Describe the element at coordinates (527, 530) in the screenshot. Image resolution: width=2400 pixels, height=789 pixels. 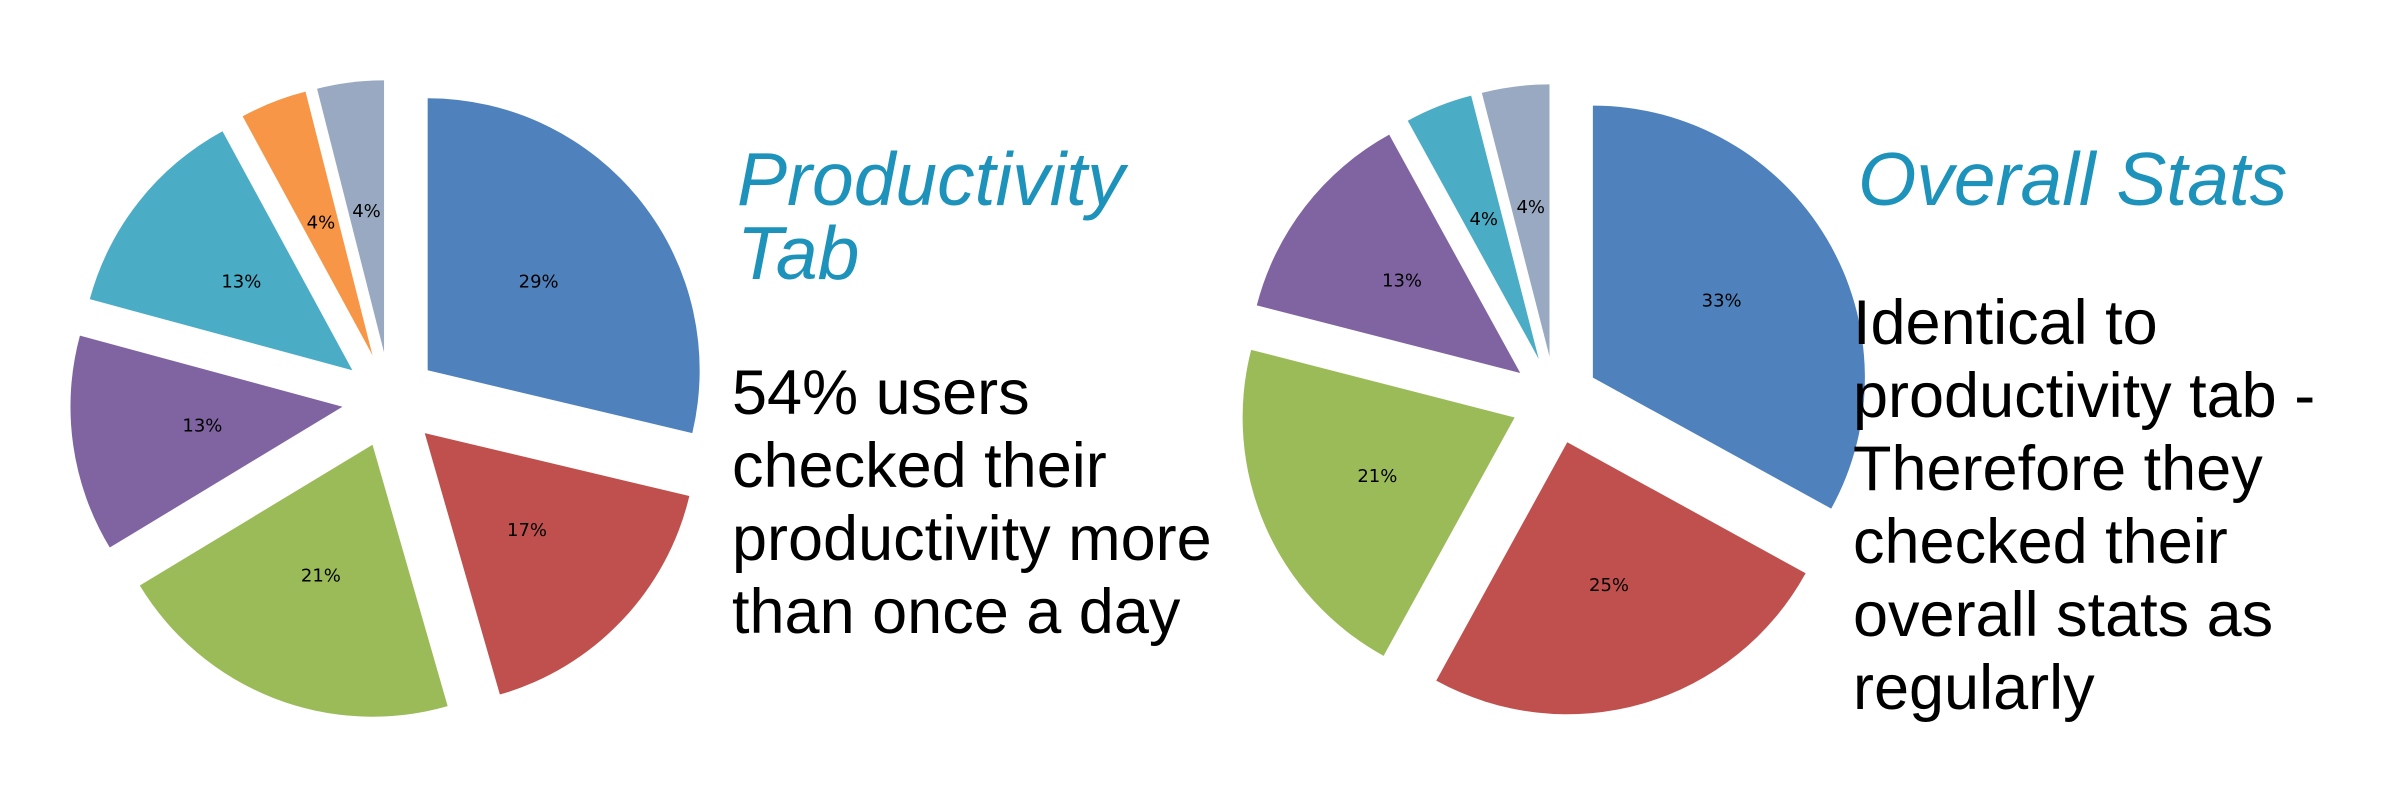
I see `slice-label: 17%` at that location.